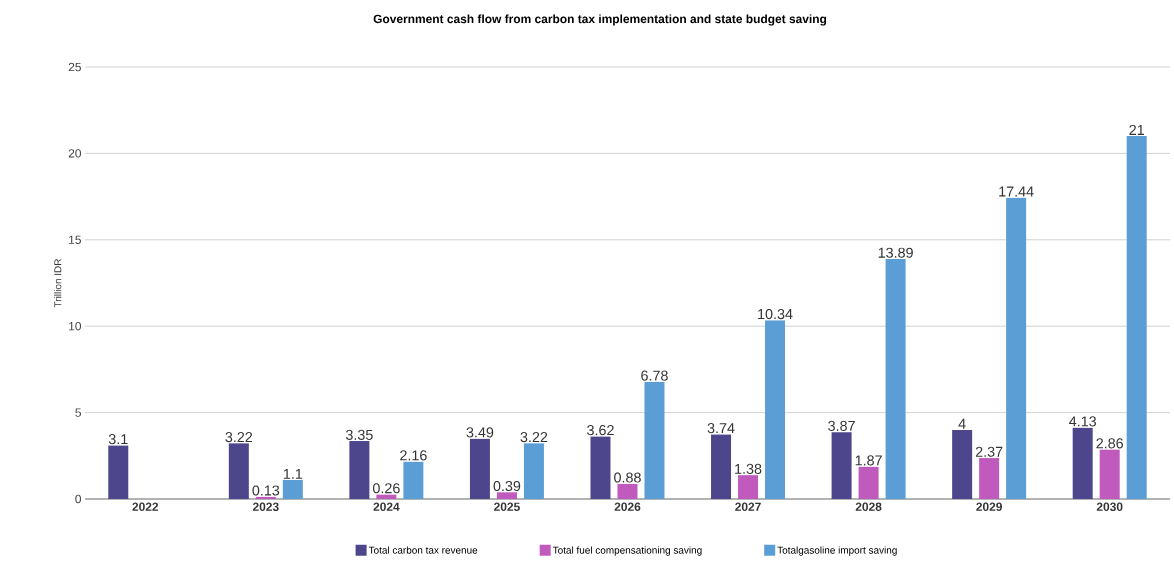  Describe the element at coordinates (58, 283) in the screenshot. I see `y-axis-title: Trillion IDR` at that location.